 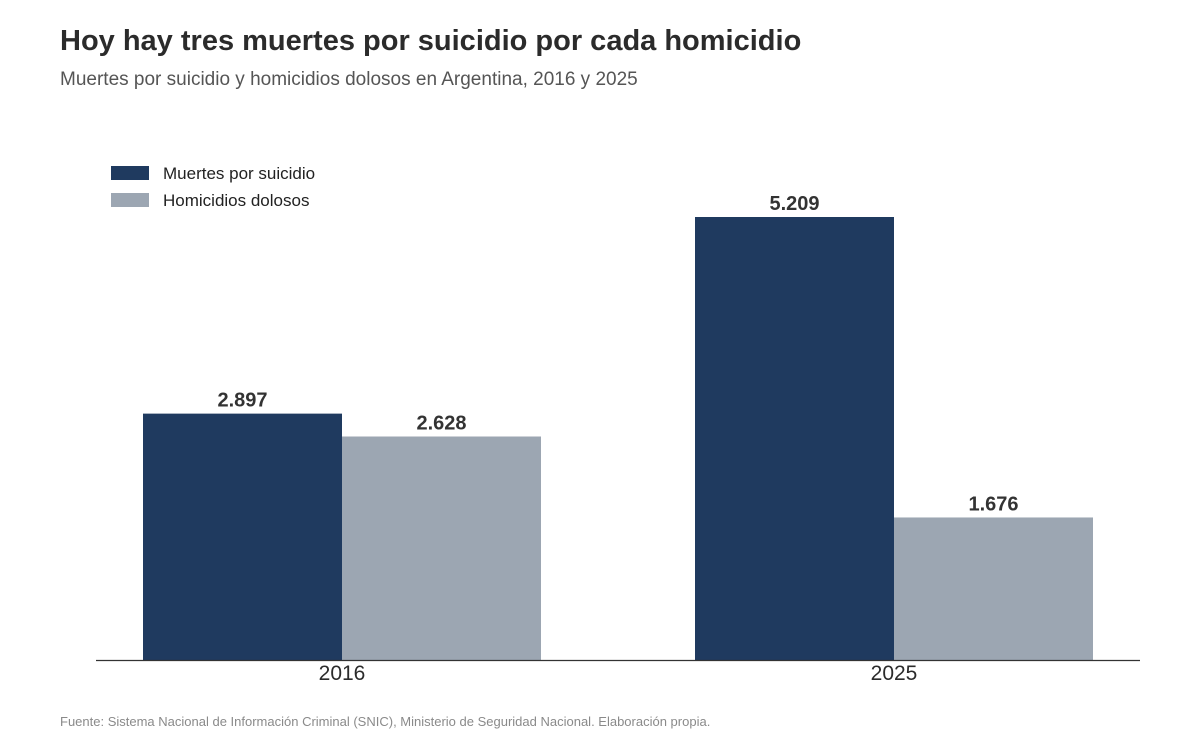 I want to click on bar-2025-homicidios, so click(x=993, y=588).